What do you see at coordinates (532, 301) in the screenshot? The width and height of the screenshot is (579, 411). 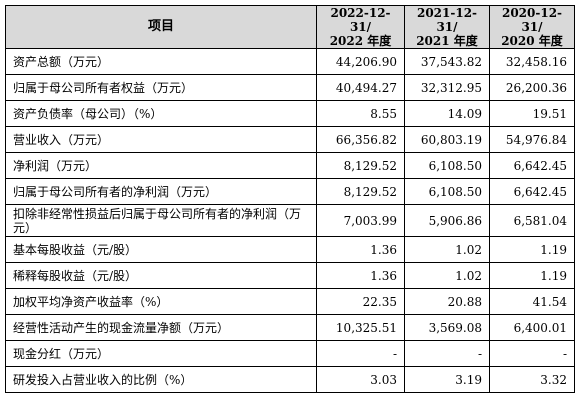 I see `cell-2020: 41.54` at bounding box center [532, 301].